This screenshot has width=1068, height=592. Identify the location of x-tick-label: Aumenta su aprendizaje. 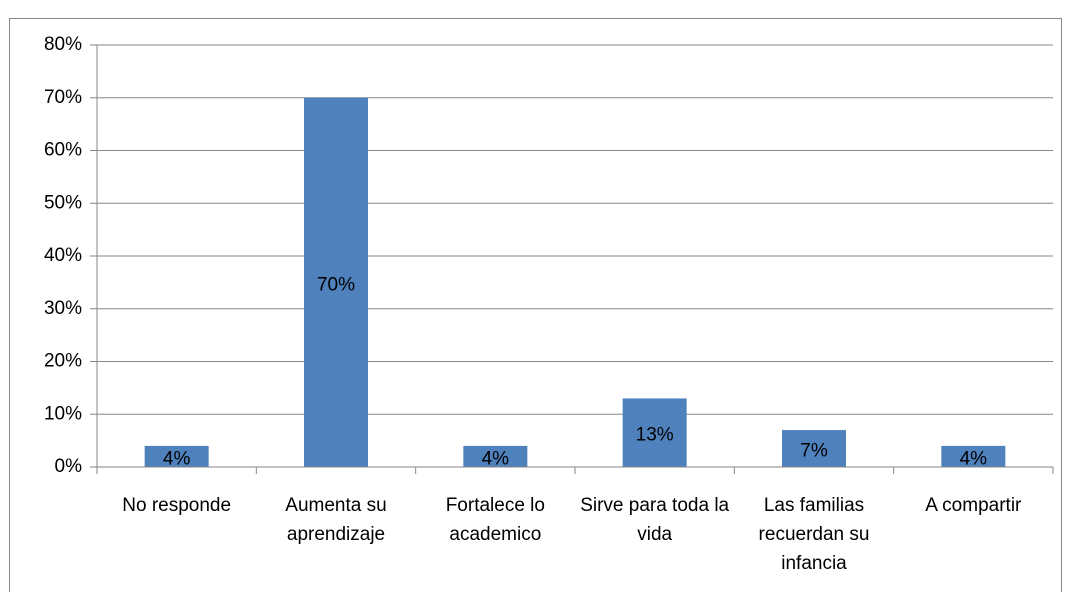
(336, 520).